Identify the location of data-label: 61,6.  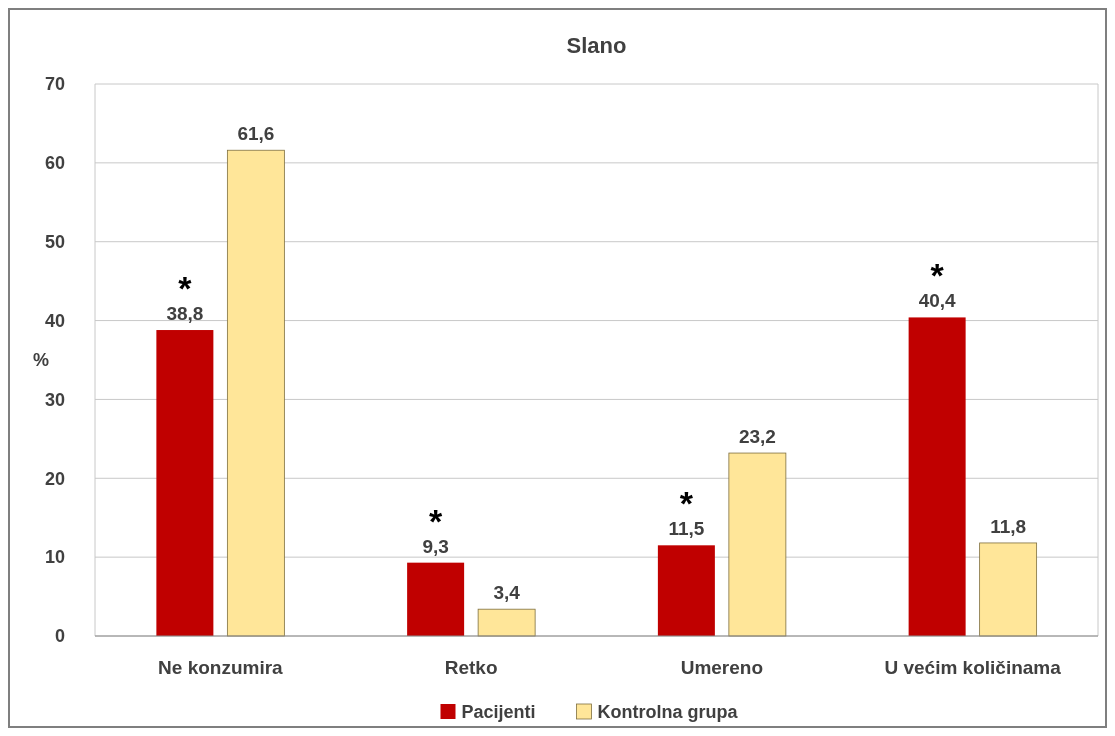
(256, 134).